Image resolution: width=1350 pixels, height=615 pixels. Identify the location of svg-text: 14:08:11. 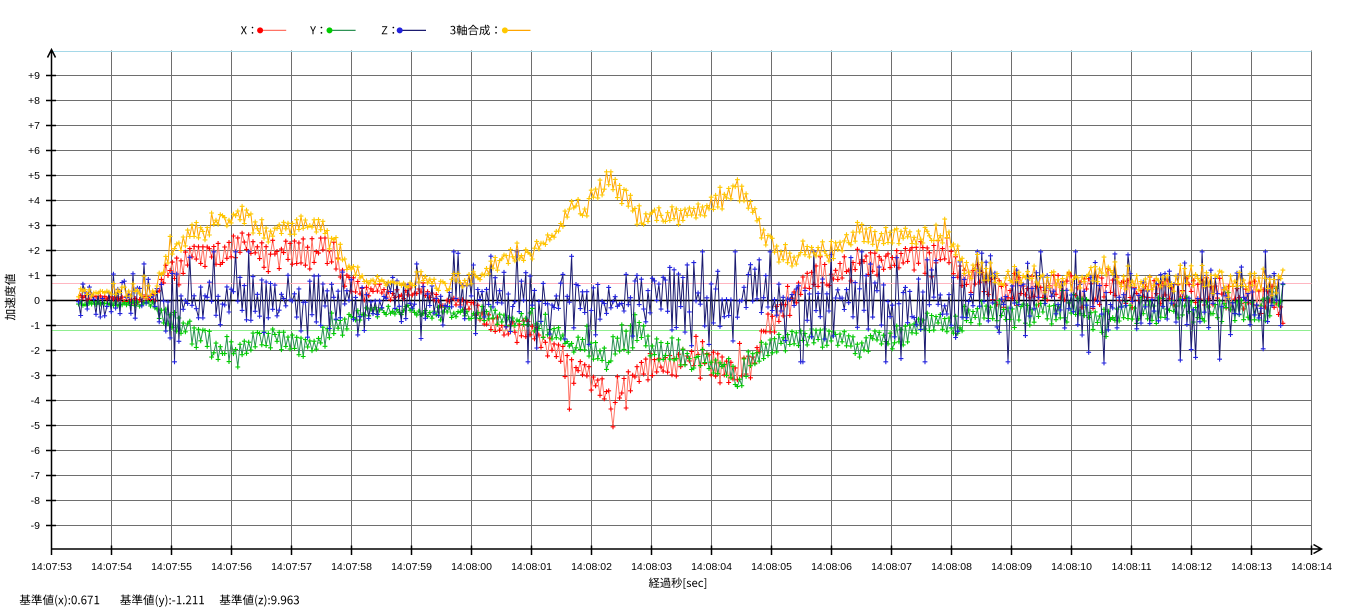
(1131, 567).